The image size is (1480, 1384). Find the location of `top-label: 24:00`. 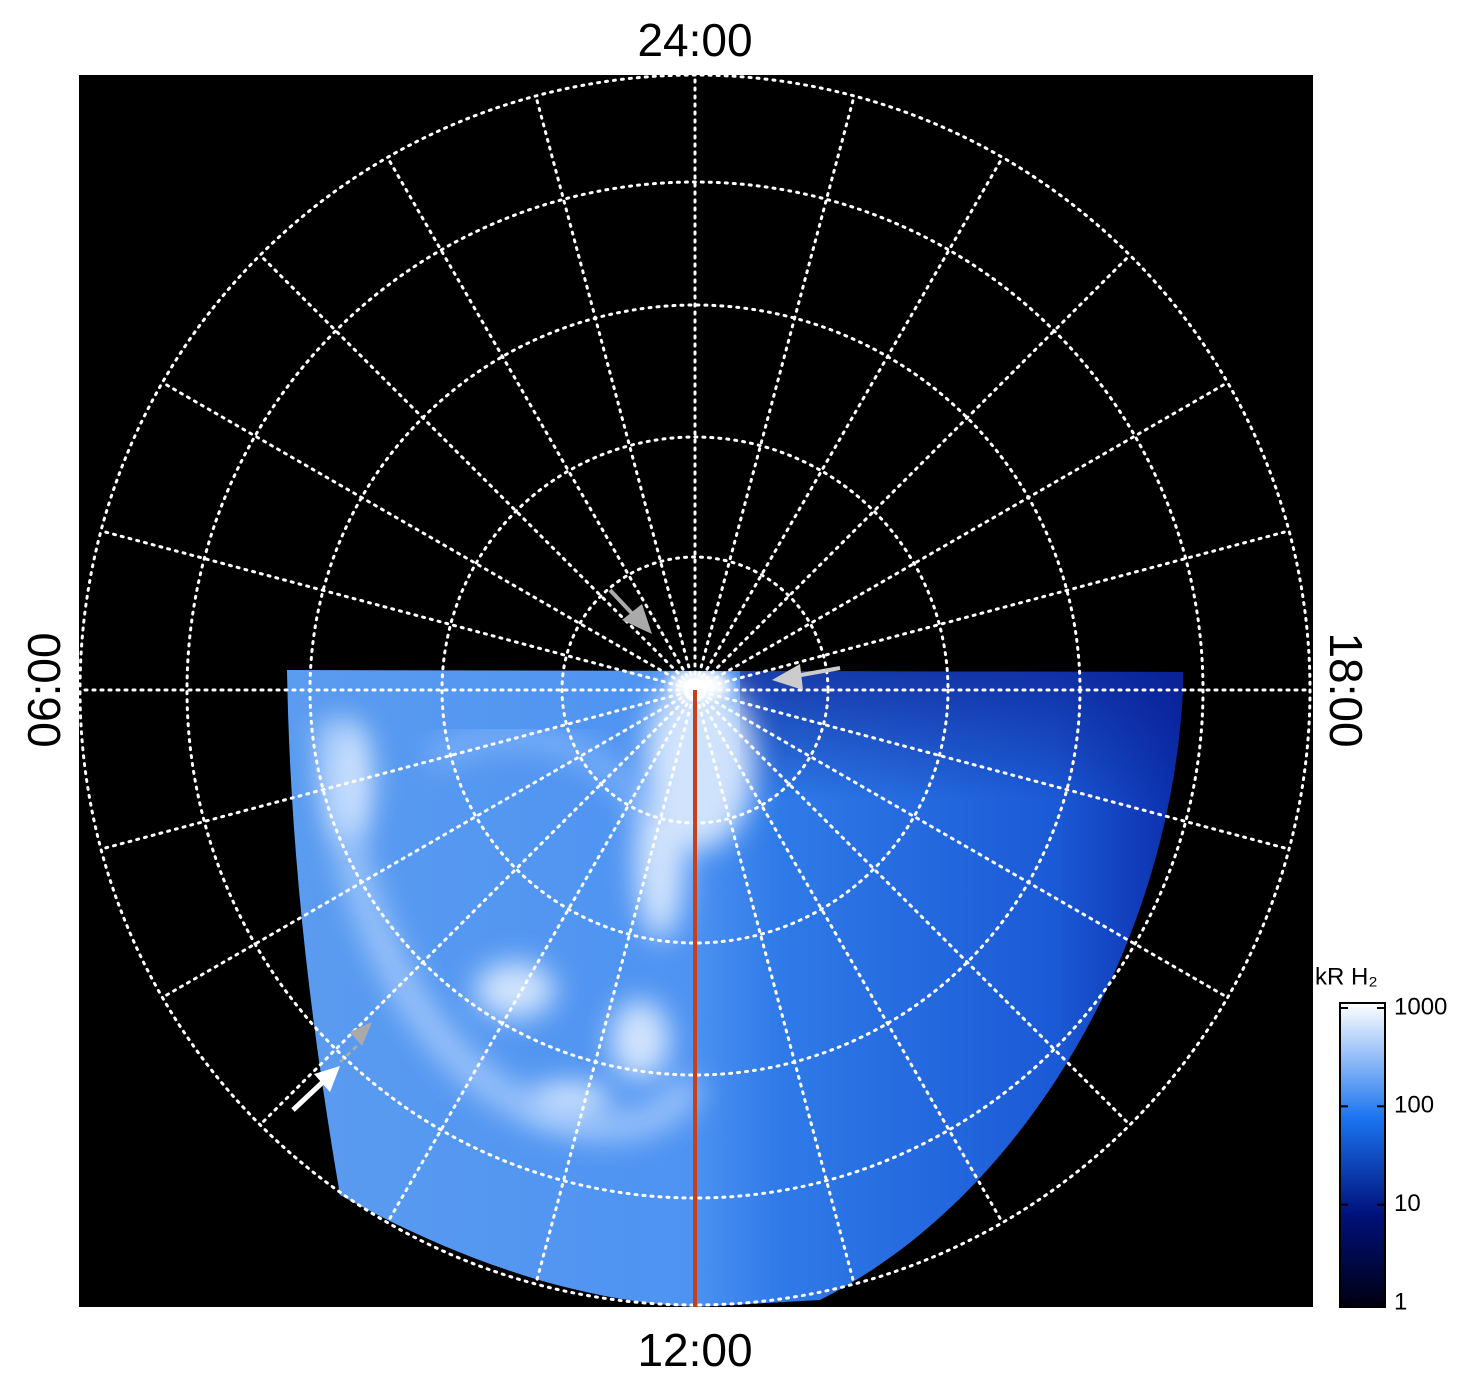

top-label: 24:00 is located at coordinates (694, 40).